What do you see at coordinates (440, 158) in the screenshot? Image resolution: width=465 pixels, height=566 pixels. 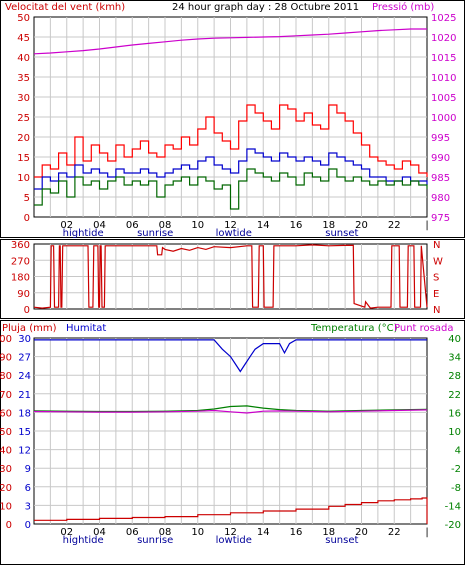 I see `pressure-tick-label: 990` at bounding box center [440, 158].